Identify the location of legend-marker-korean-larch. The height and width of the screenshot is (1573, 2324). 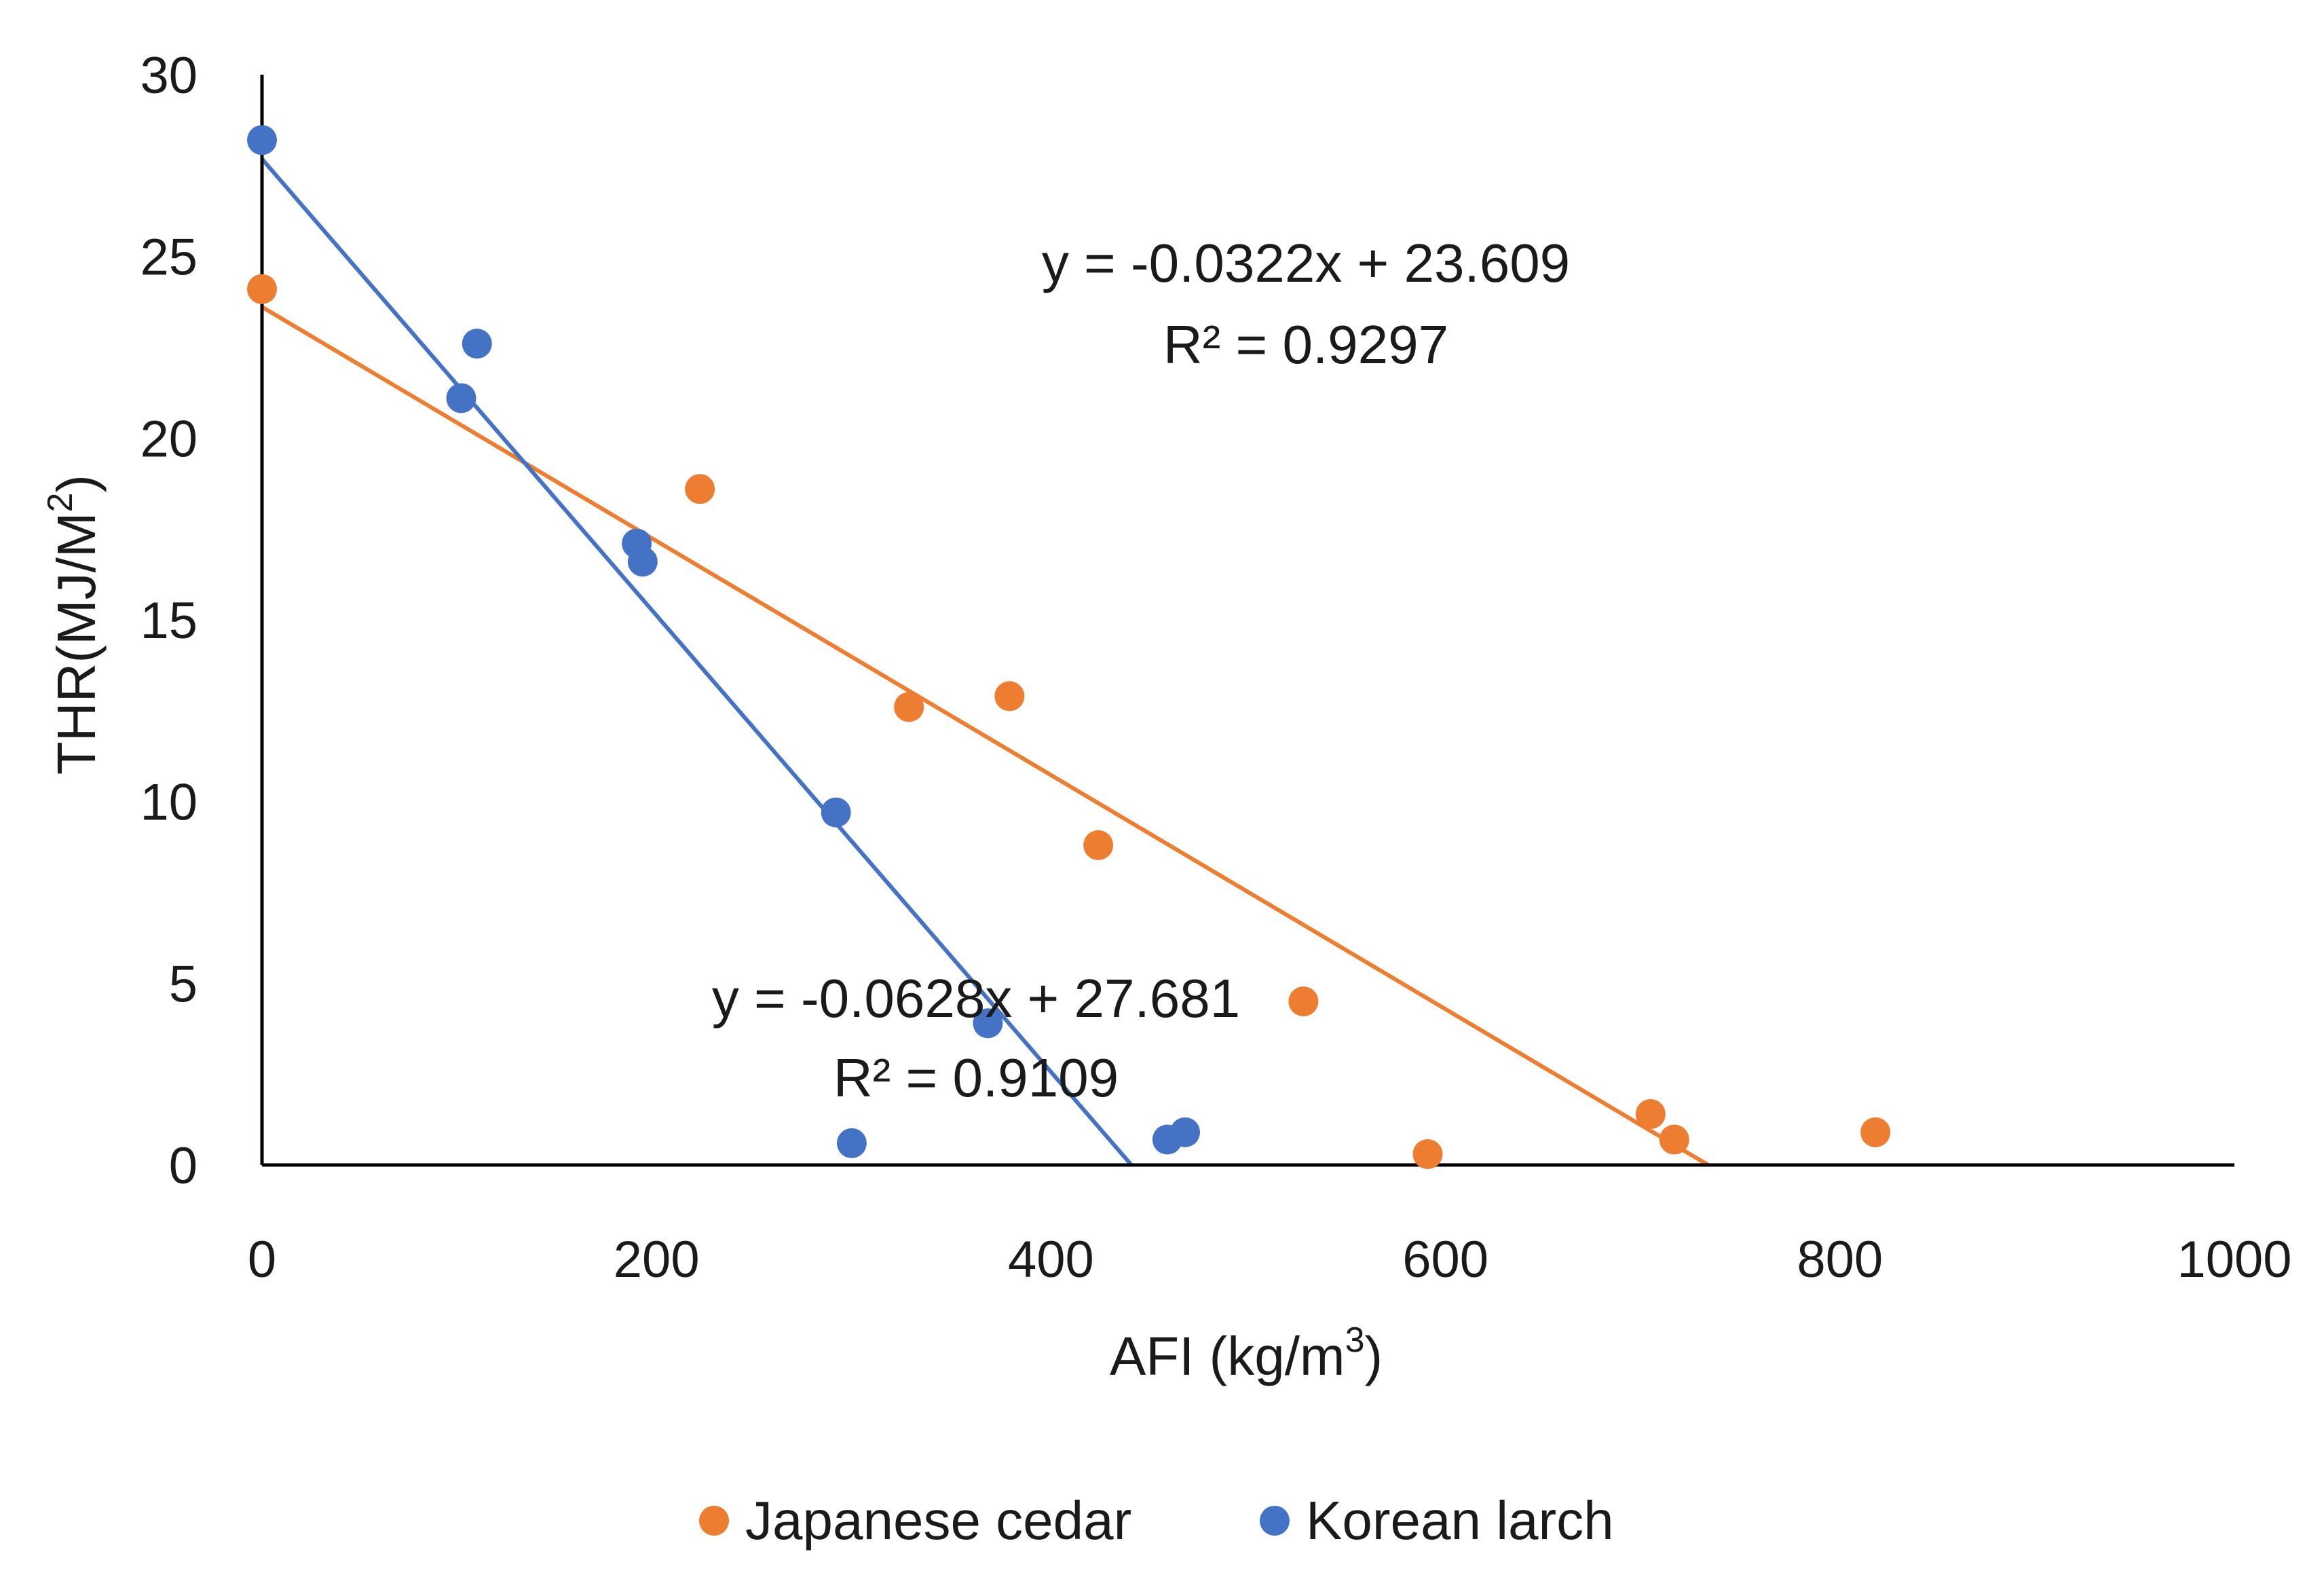
(1275, 1521).